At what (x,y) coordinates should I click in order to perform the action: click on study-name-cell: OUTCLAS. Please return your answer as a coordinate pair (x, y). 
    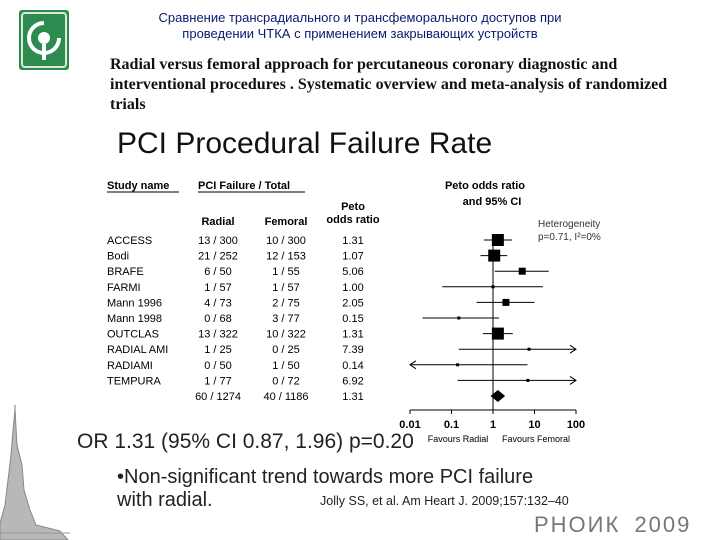
    Looking at the image, I should click on (133, 335).